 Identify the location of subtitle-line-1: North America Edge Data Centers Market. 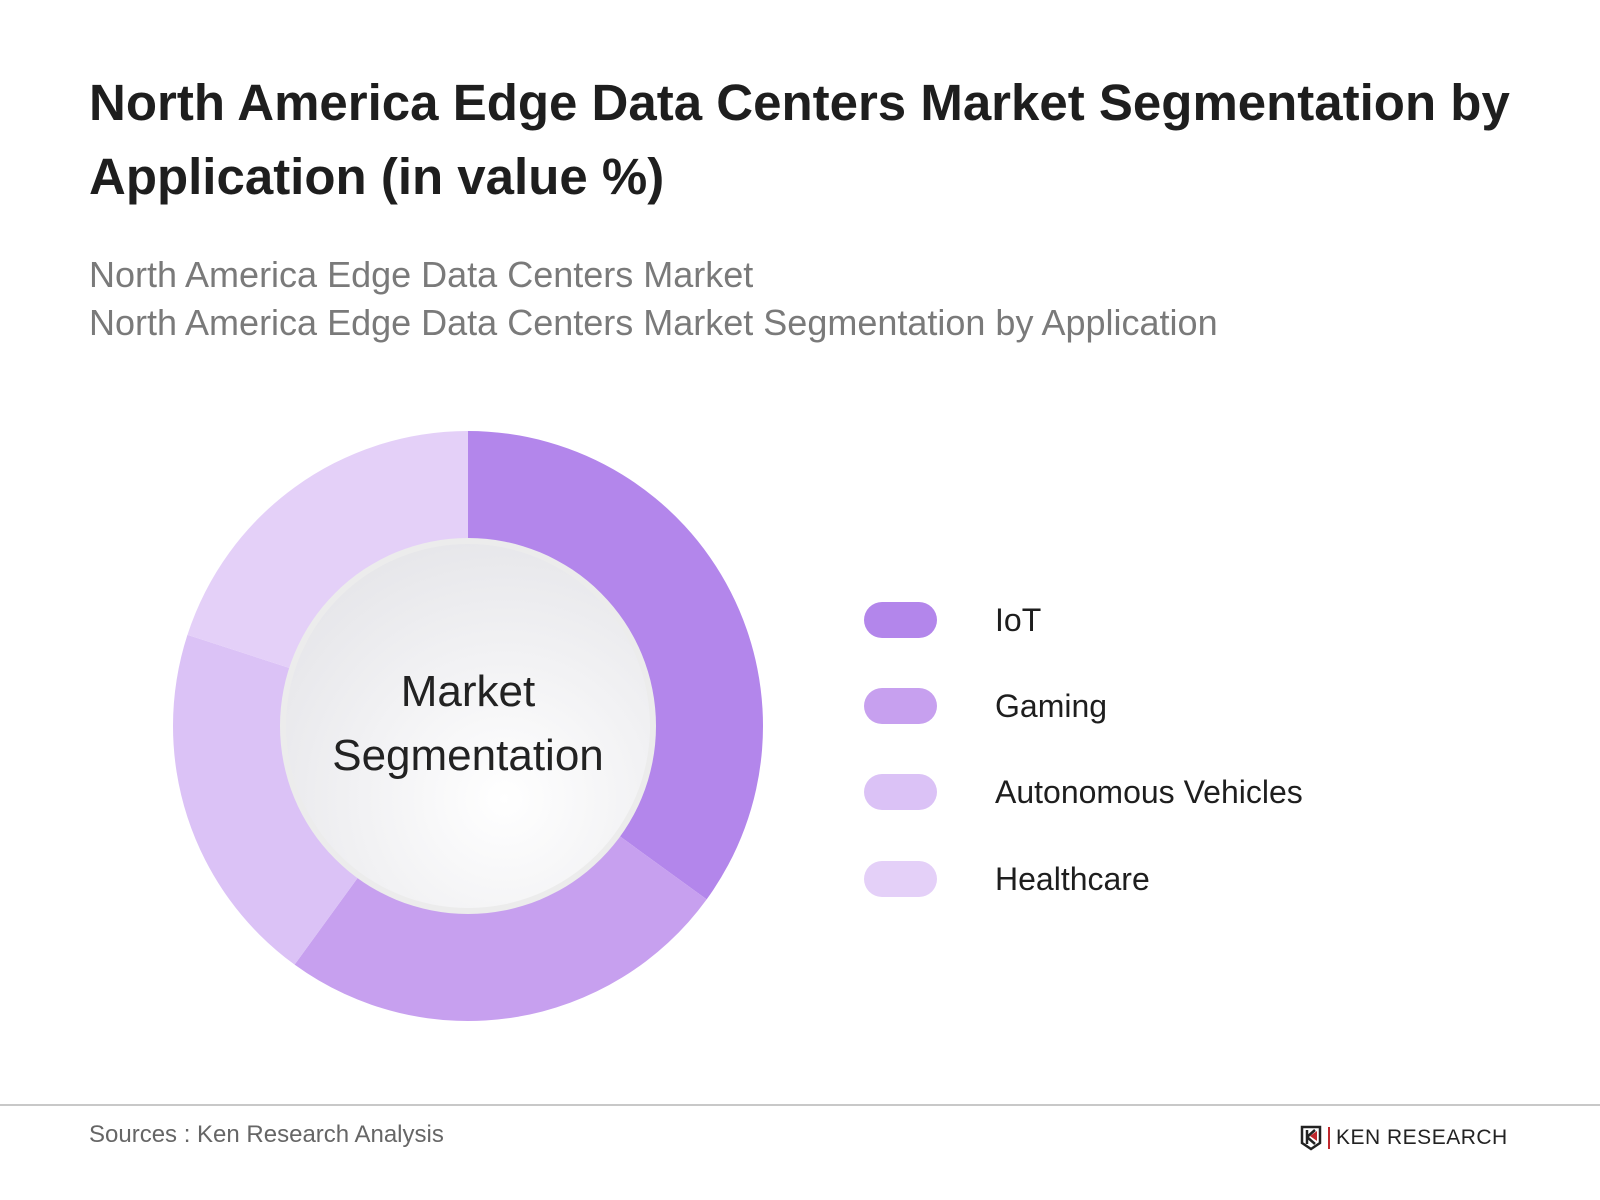
(421, 274).